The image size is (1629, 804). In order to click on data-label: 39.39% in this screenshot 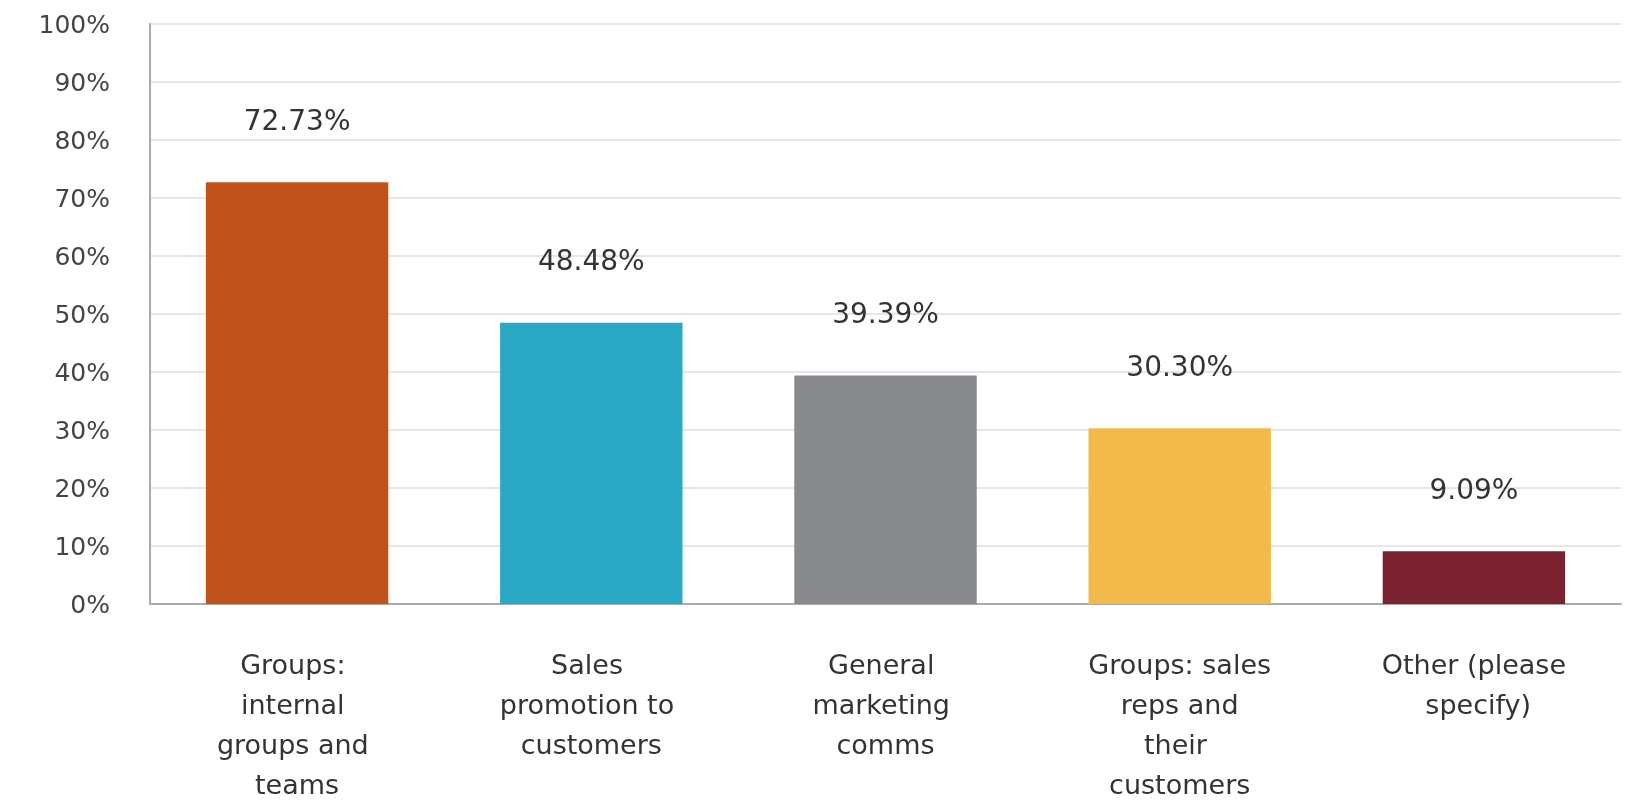, I will do `click(885, 314)`.